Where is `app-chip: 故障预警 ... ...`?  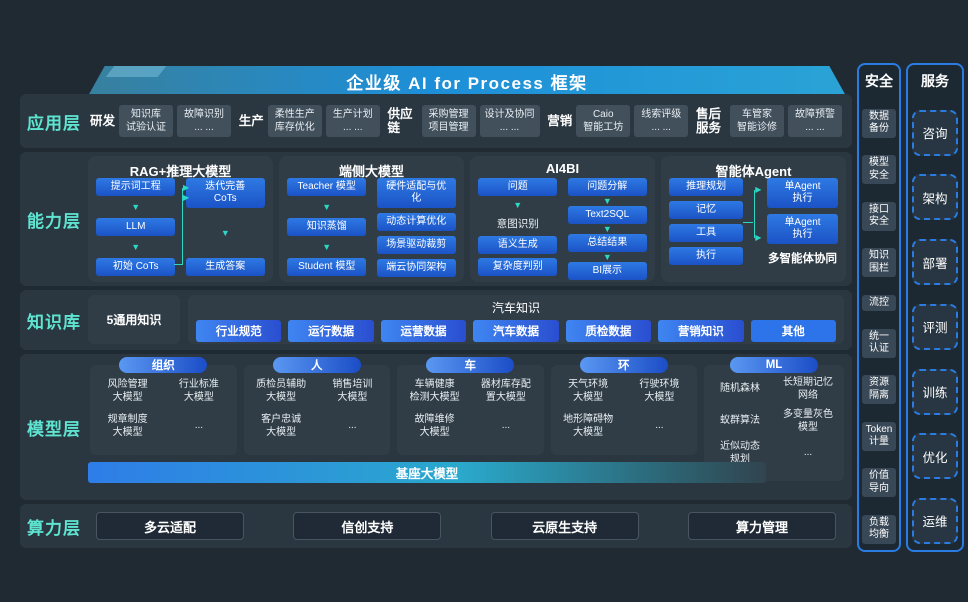 app-chip: 故障预警 ... ... is located at coordinates (814, 121).